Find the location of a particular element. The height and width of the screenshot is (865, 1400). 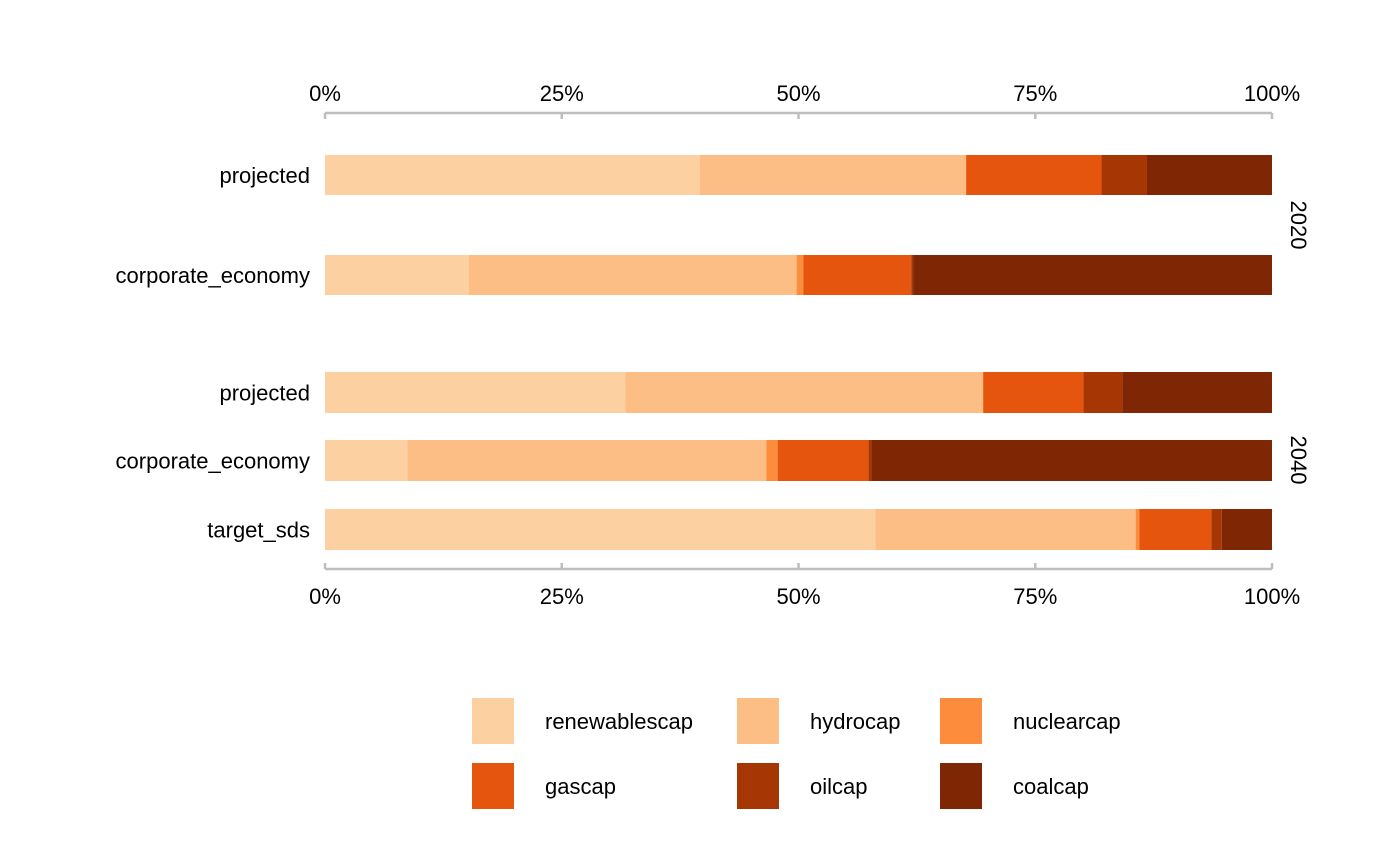

legend-item-coalcap: coalcap is located at coordinates (1014, 786).